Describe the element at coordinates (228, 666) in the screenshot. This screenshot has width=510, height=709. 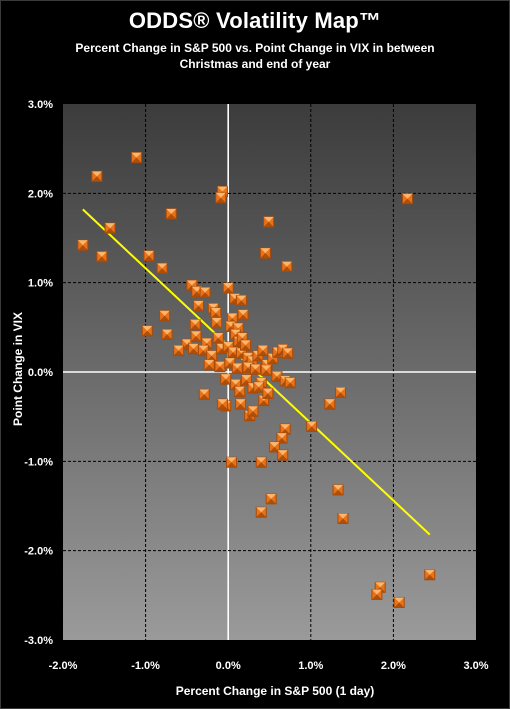
I see `x-tick-label: 0.0%` at that location.